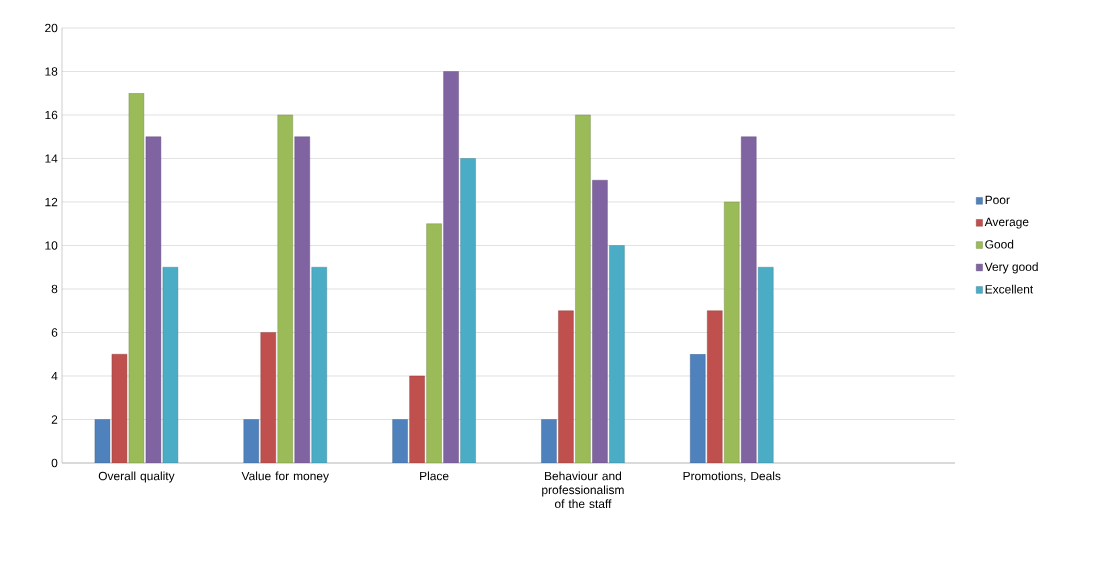 The height and width of the screenshot is (571, 1117). I want to click on x-tick-label: Value for money, so click(285, 477).